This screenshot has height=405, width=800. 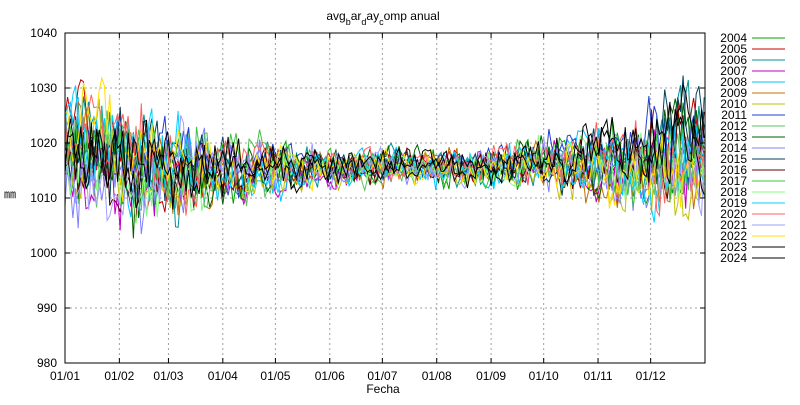 What do you see at coordinates (65, 376) in the screenshot?
I see `x-tick-label: 01/01` at bounding box center [65, 376].